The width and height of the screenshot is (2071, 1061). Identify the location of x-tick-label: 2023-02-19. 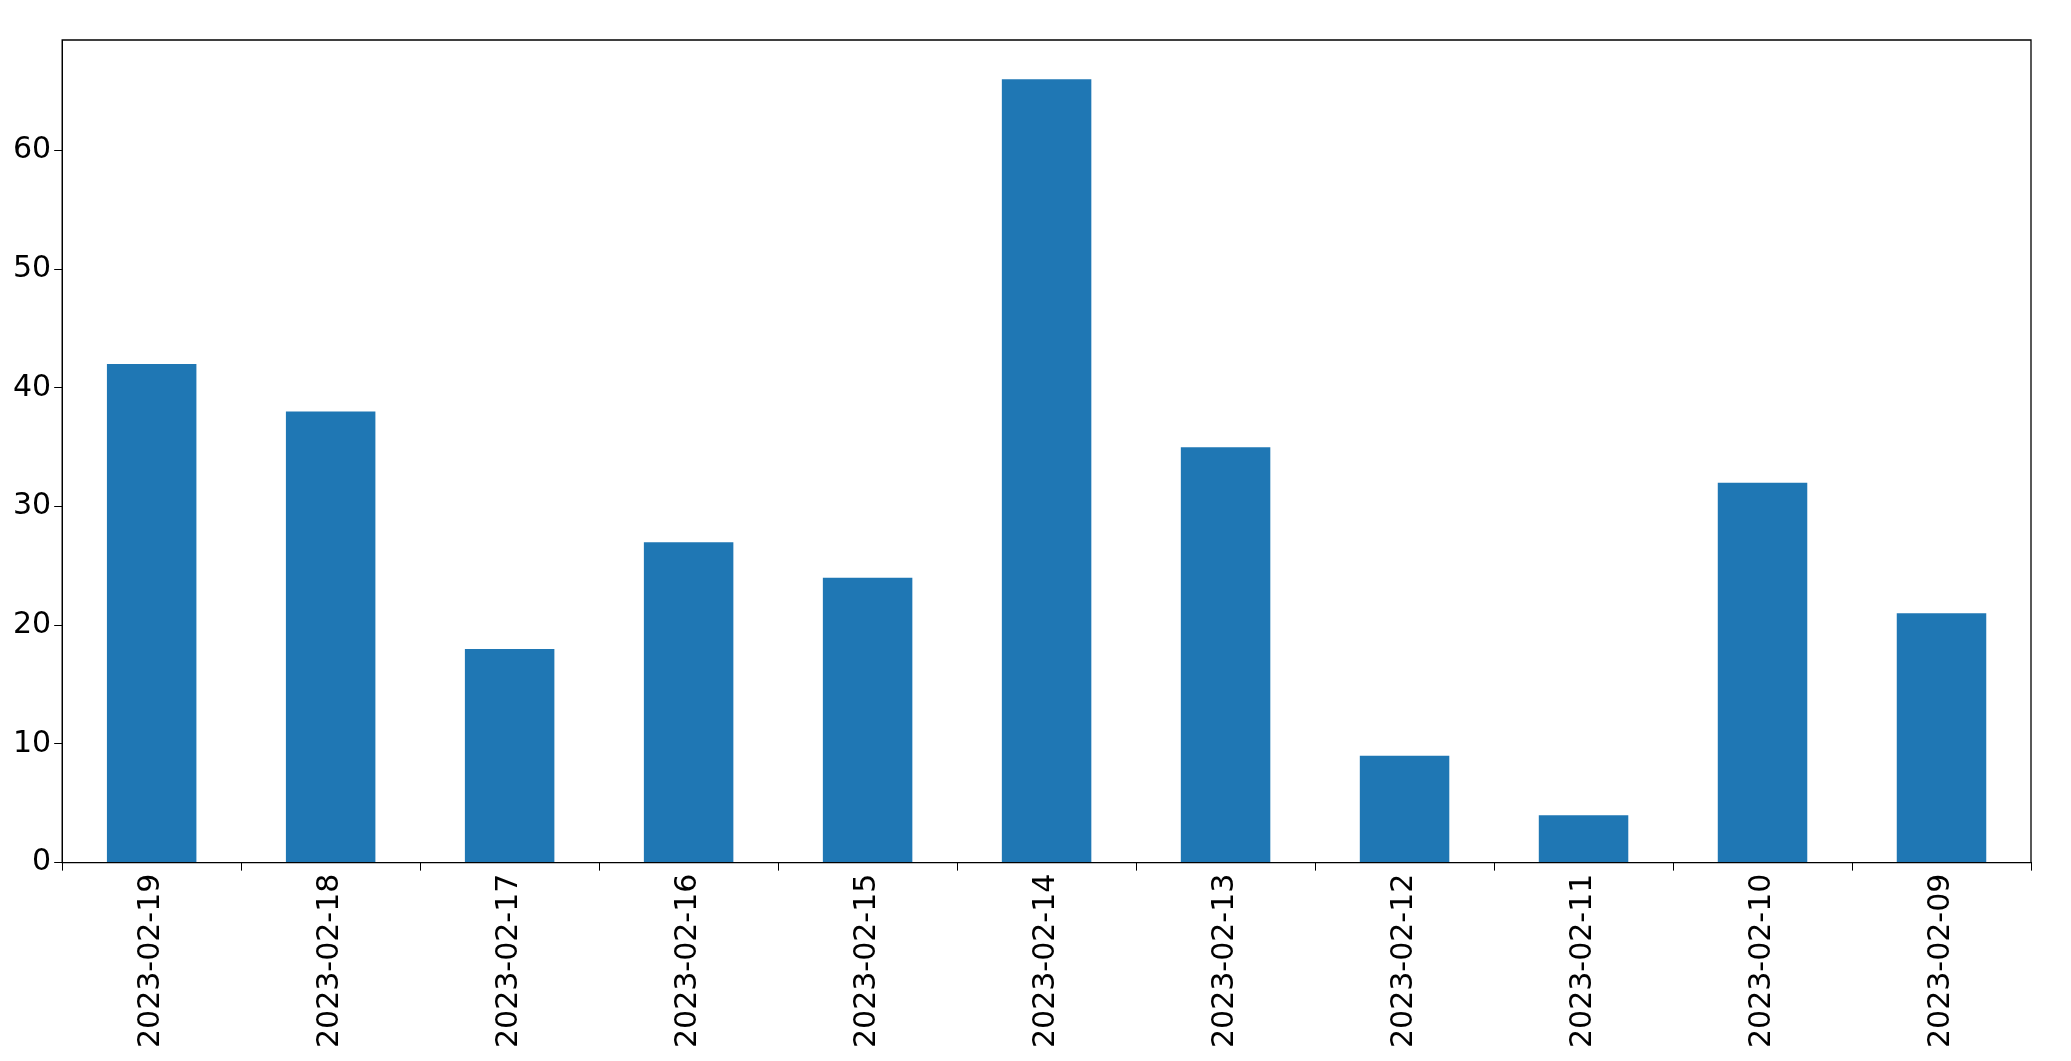
(149, 961).